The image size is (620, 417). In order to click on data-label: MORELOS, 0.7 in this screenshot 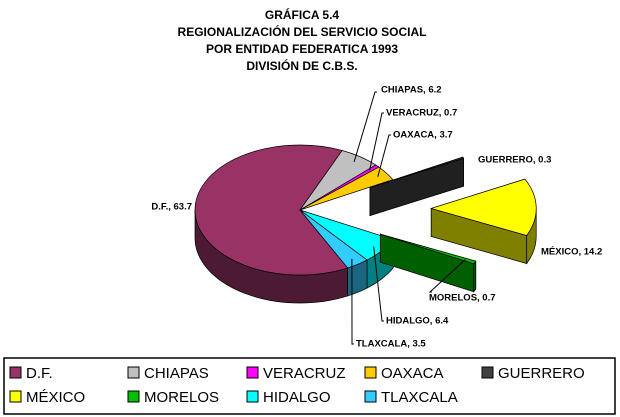, I will do `click(462, 298)`.